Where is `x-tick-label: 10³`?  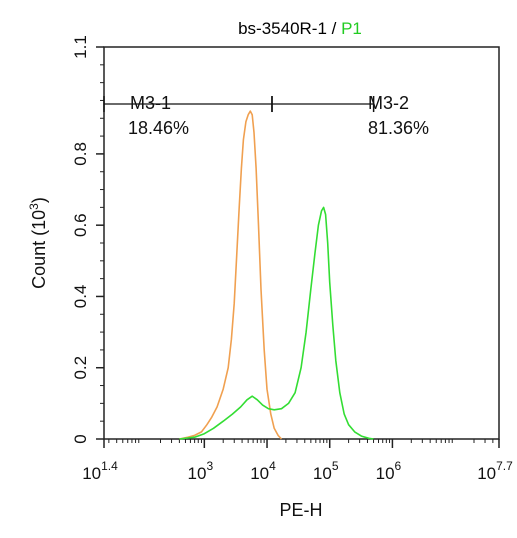 x-tick-label: 10³ is located at coordinates (201, 471).